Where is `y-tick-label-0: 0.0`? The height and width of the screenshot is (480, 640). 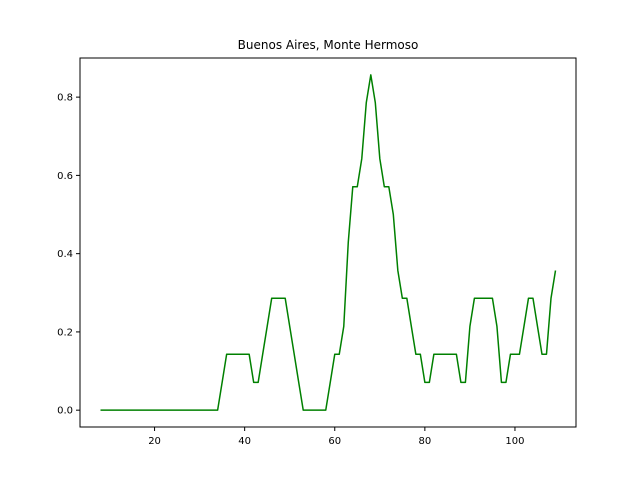
y-tick-label-0: 0.0 is located at coordinates (65, 411).